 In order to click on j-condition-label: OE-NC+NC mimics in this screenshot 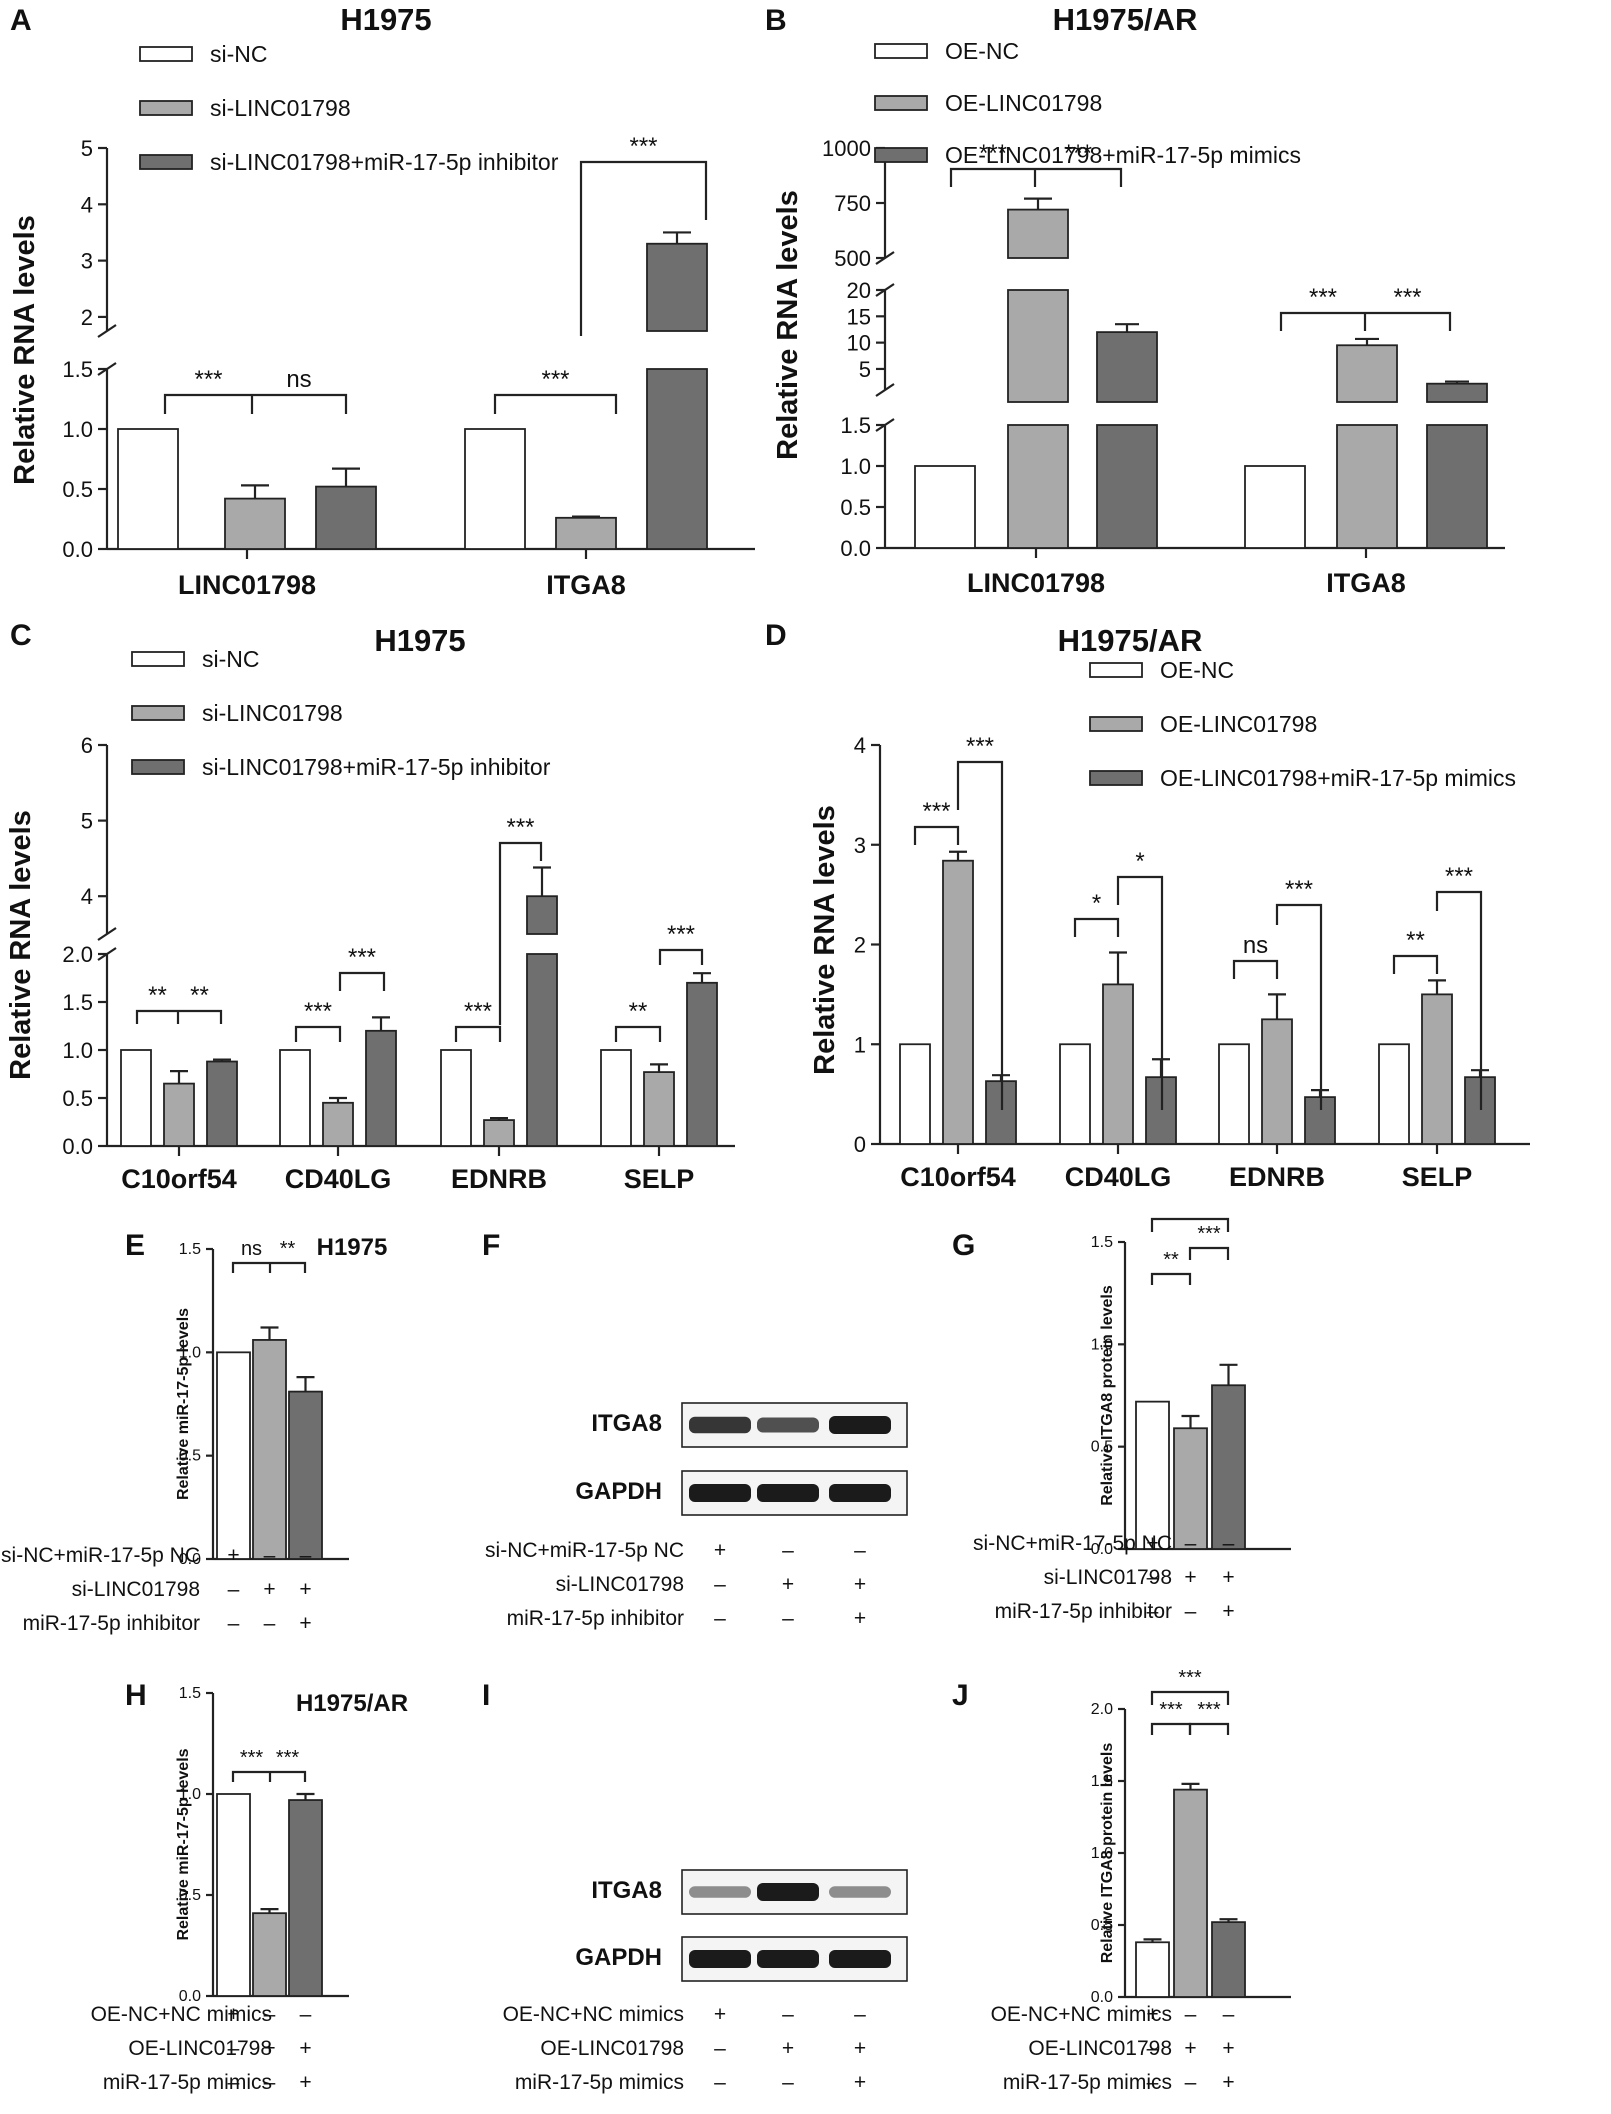, I will do `click(1081, 2014)`.